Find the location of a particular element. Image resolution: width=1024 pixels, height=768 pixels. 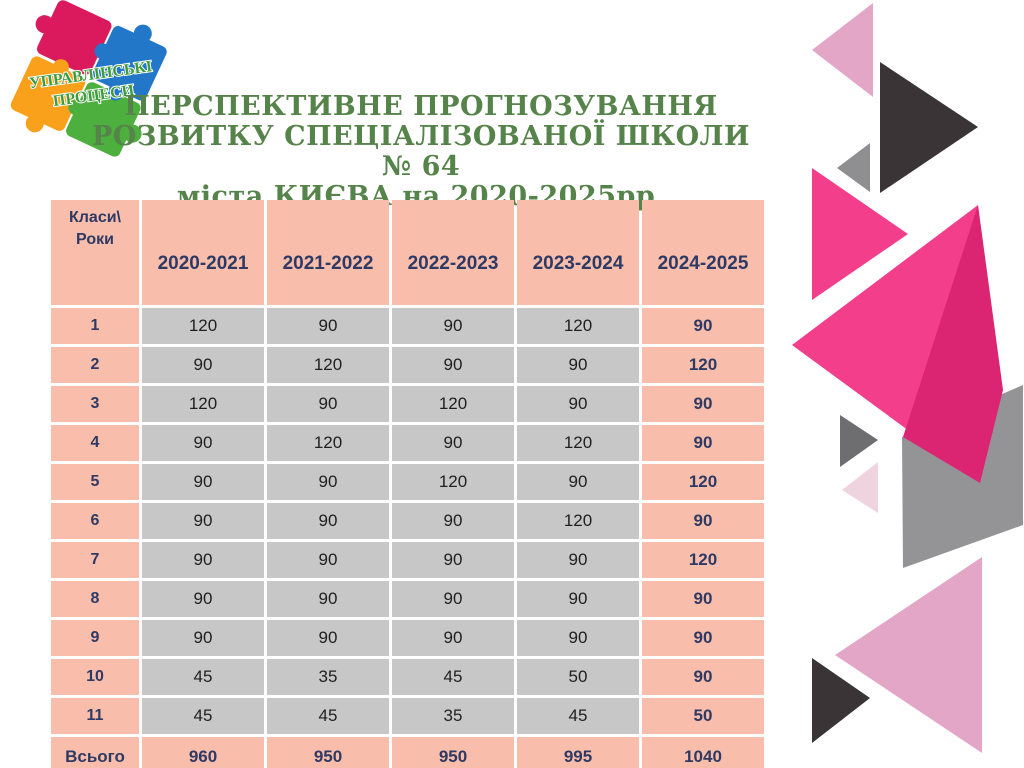

triangle-darkgray-small-mid is located at coordinates (859, 441).